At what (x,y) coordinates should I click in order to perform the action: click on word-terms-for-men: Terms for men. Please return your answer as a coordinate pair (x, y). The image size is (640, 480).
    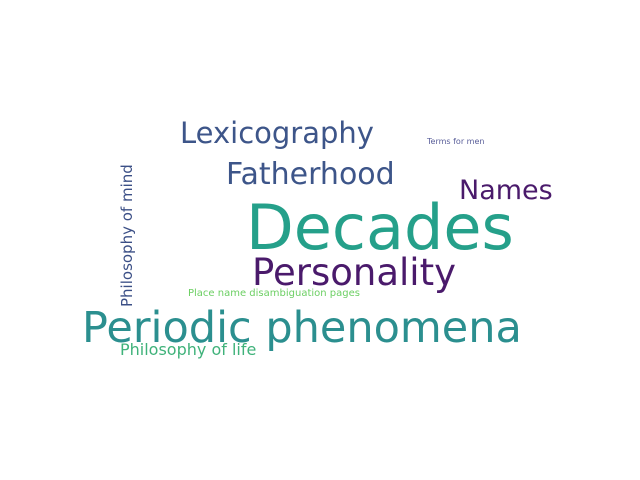
    Looking at the image, I should click on (456, 141).